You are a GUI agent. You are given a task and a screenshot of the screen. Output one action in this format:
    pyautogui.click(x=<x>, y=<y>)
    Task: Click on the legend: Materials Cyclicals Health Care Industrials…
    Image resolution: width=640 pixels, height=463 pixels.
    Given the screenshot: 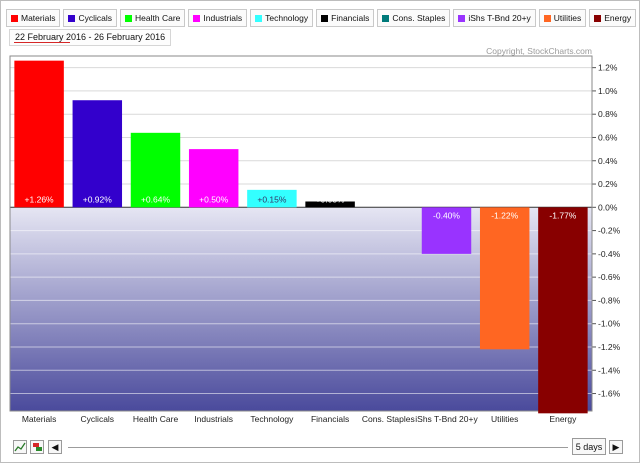 What is the action you would take?
    pyautogui.click(x=321, y=18)
    